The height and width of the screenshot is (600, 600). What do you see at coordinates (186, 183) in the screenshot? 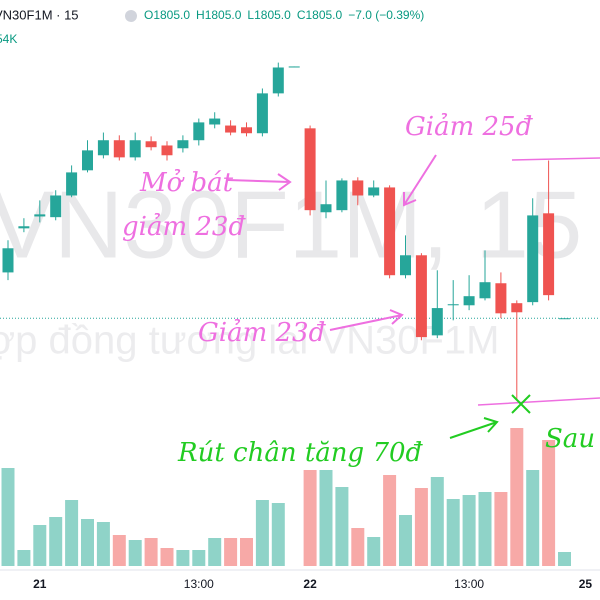
I see `annotation: Mở bát` at bounding box center [186, 183].